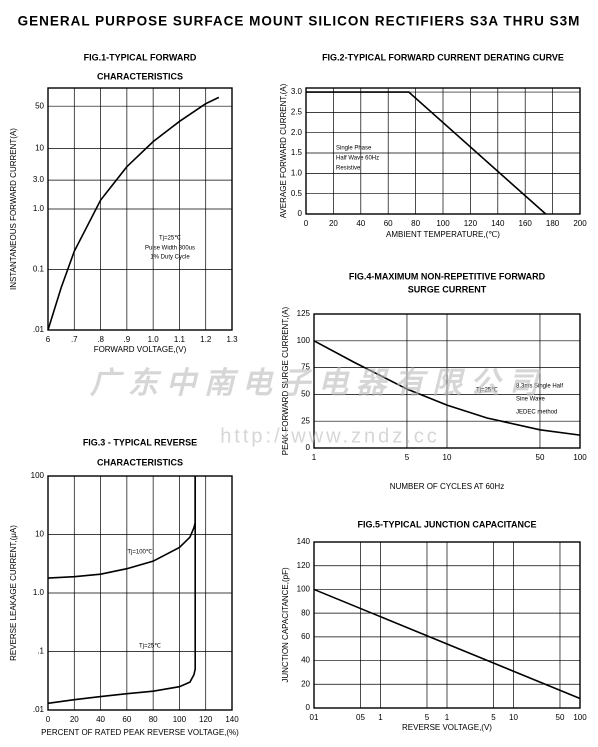 This screenshot has height=747, width=598. I want to click on y-tick-label: 75, so click(305, 367).